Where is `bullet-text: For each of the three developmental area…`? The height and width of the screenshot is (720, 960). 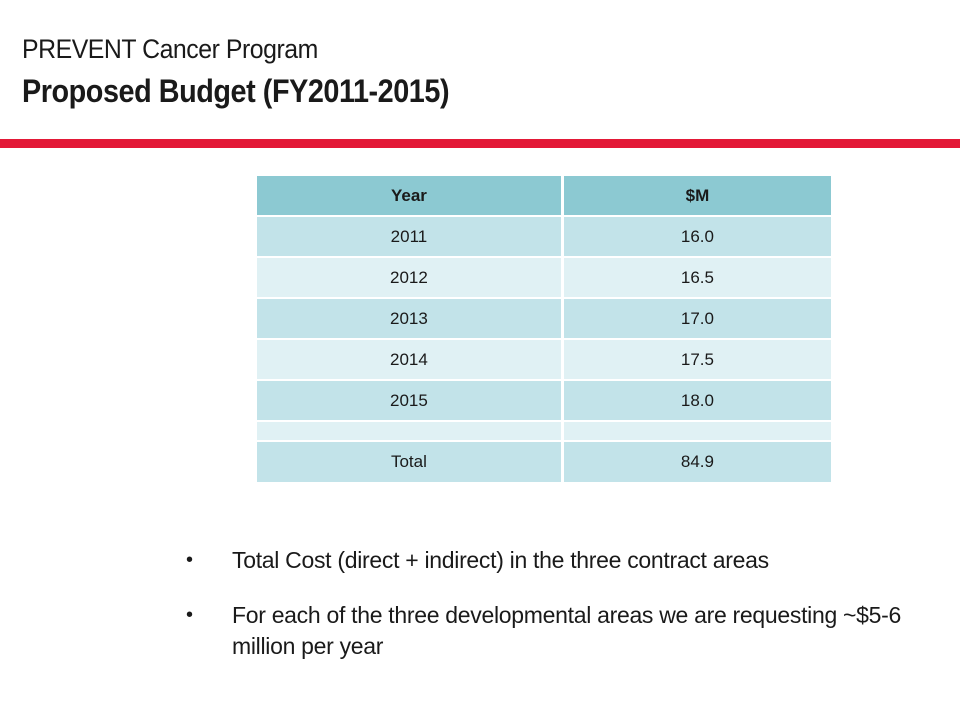 bullet-text: For each of the three developmental area… is located at coordinates (567, 630).